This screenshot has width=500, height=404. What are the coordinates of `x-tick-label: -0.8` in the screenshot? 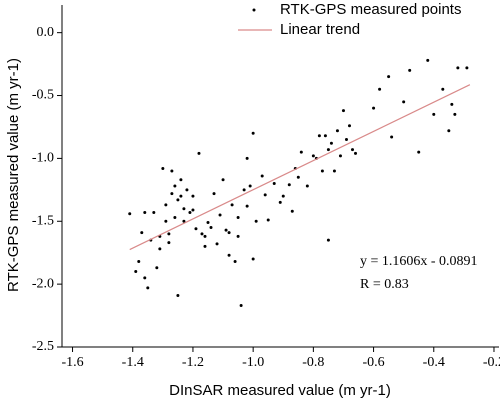 It's located at (313, 362).